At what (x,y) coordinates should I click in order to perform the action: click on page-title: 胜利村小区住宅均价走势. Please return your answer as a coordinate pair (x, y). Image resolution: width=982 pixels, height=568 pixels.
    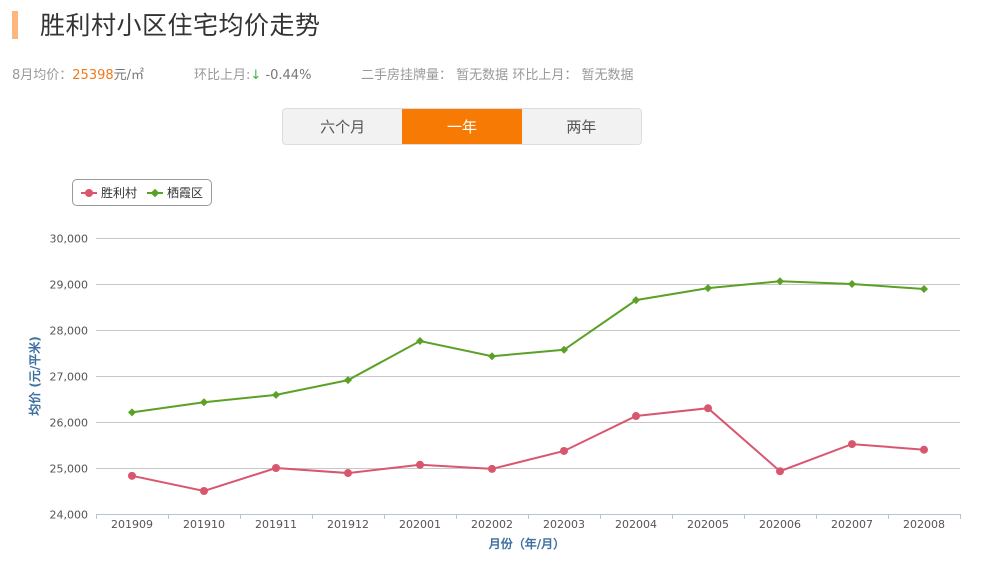
    Looking at the image, I should click on (180, 25).